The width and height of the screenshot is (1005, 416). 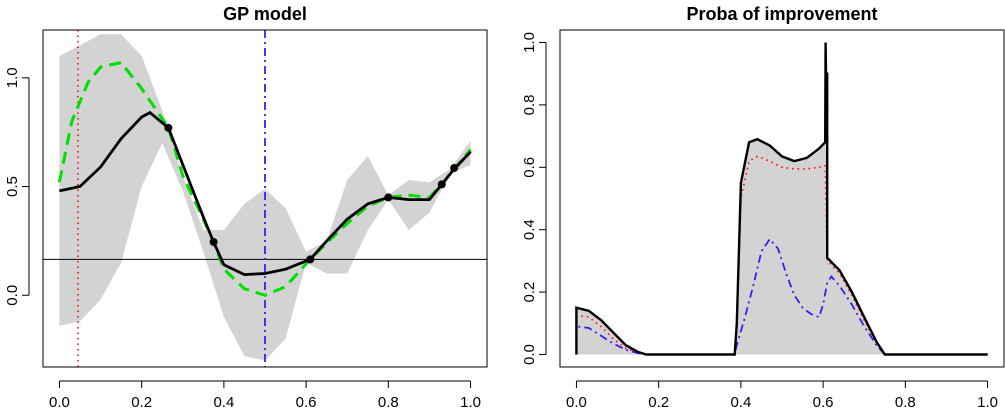 I want to click on y-axis: 0.0 0.5 1.0, so click(x=17, y=186).